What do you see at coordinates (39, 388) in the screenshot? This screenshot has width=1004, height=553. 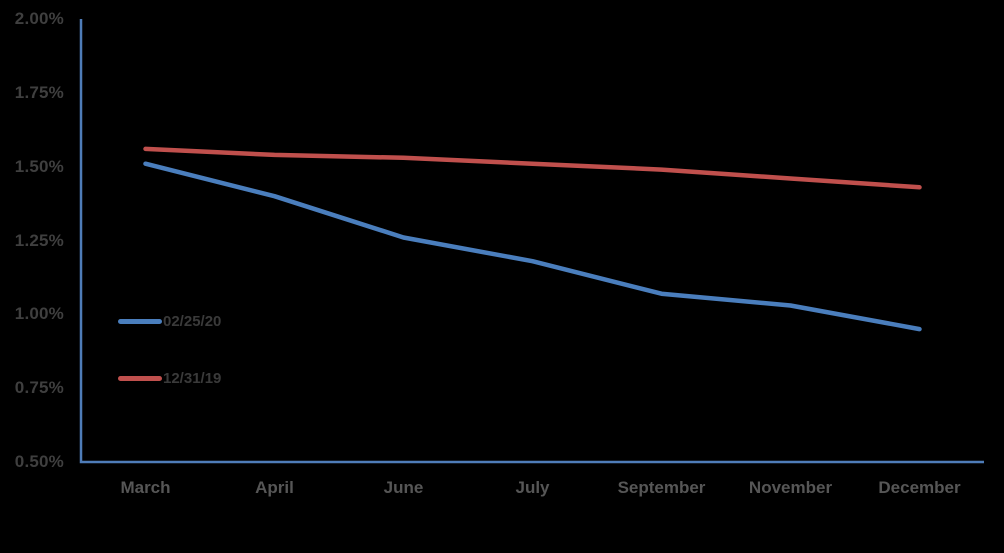 I see `y-tick-label: 0.75%` at bounding box center [39, 388].